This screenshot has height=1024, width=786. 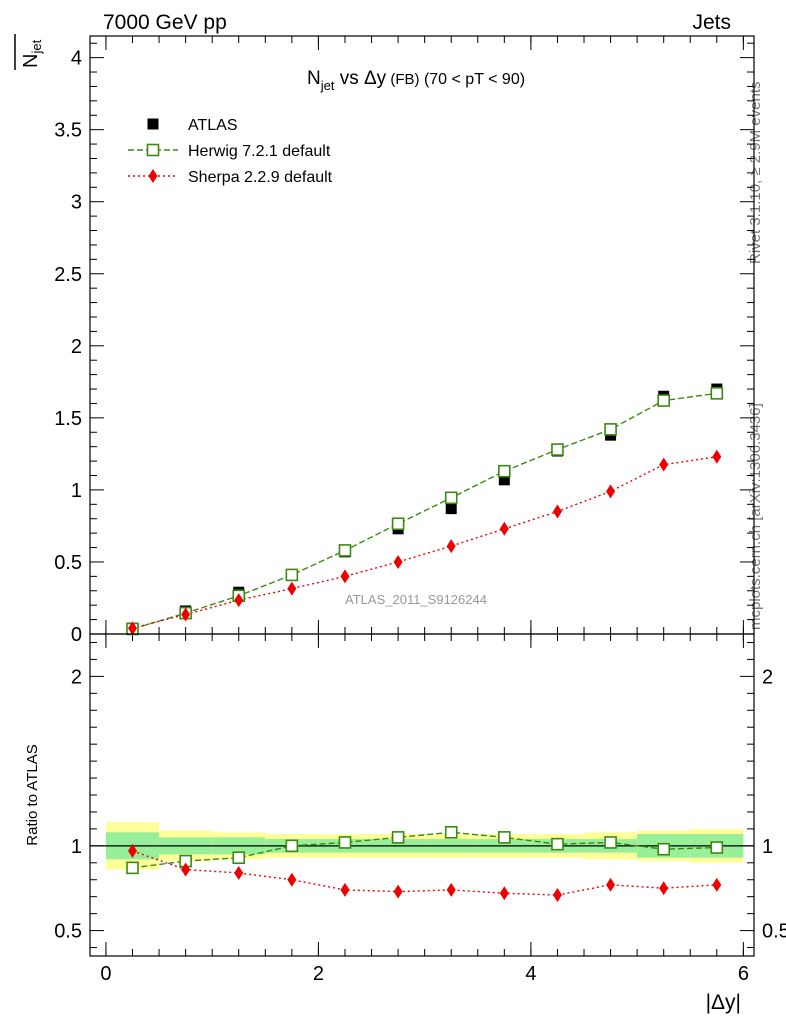 I want to click on title-main: N, so click(x=314, y=78).